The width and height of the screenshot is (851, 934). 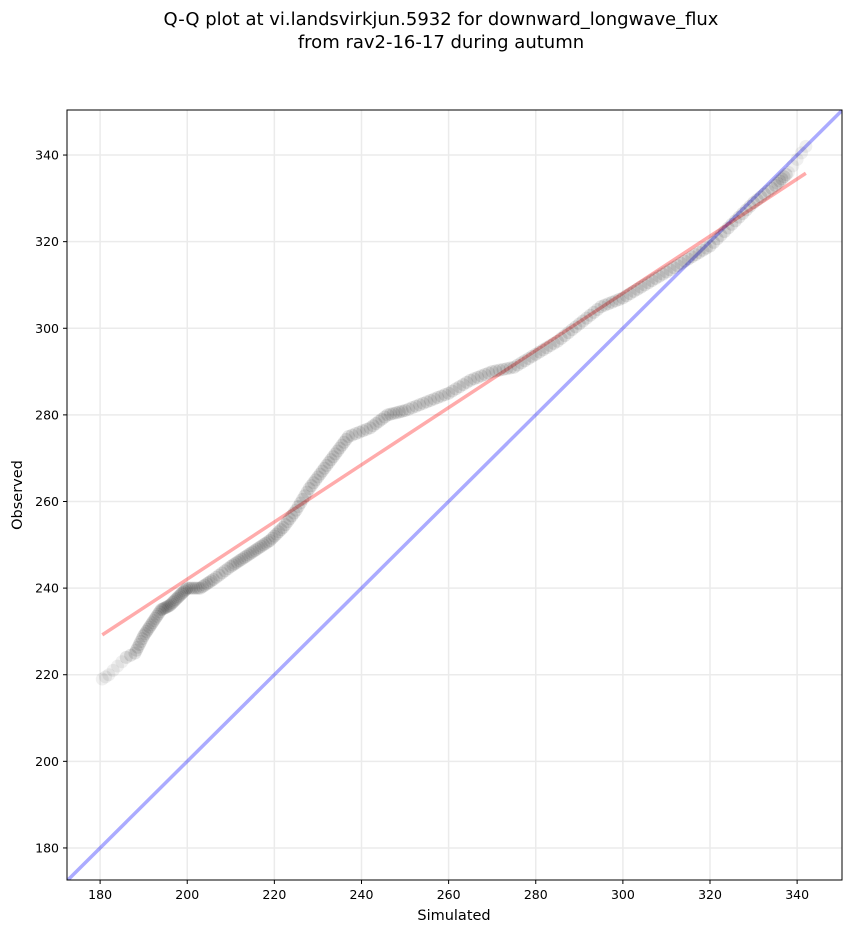 What do you see at coordinates (441, 42) in the screenshot?
I see `chart-title-line2: from rav2-16-17 during autumn` at bounding box center [441, 42].